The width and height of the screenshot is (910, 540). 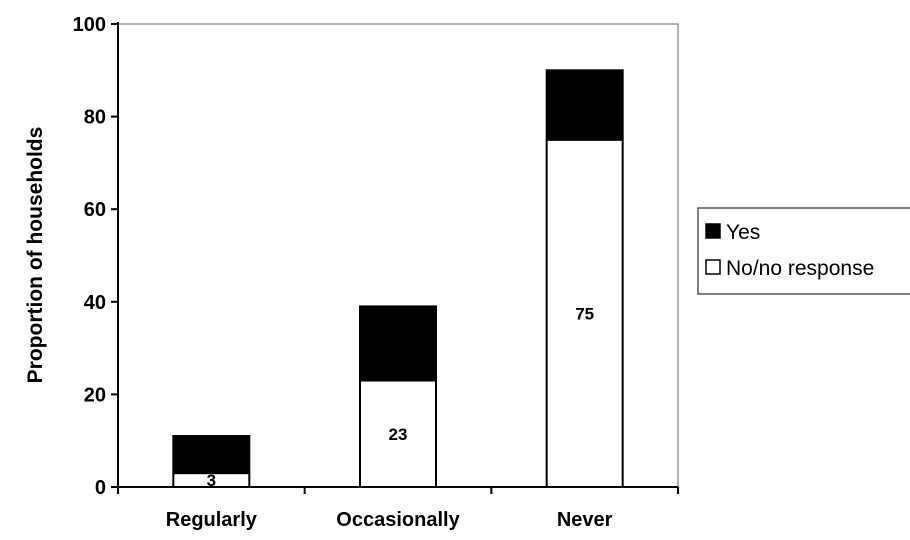 What do you see at coordinates (89, 25) in the screenshot?
I see `y-tick-label-100: 100` at bounding box center [89, 25].